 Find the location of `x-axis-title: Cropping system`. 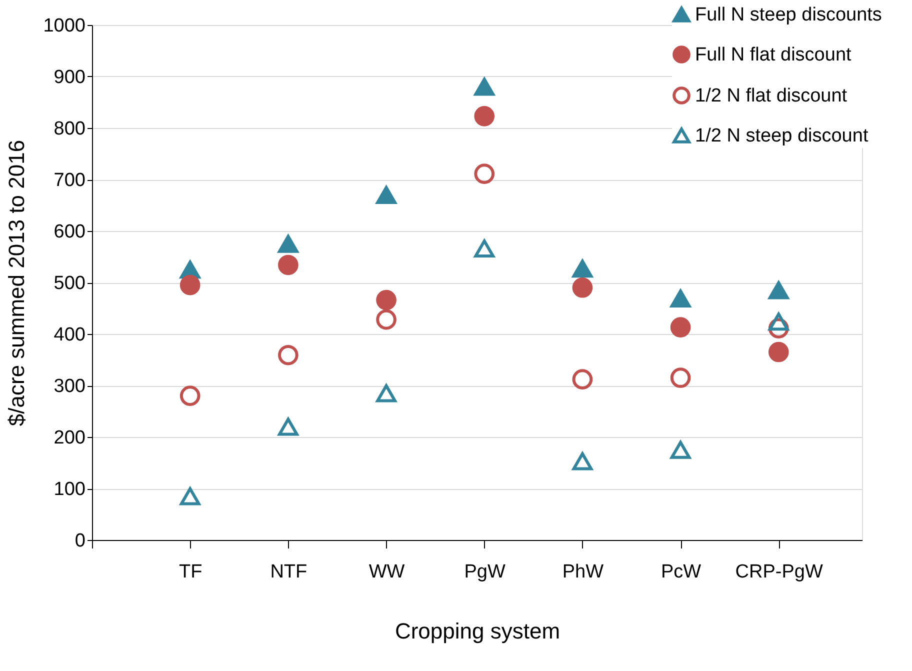

x-axis-title: Cropping system is located at coordinates (477, 631).